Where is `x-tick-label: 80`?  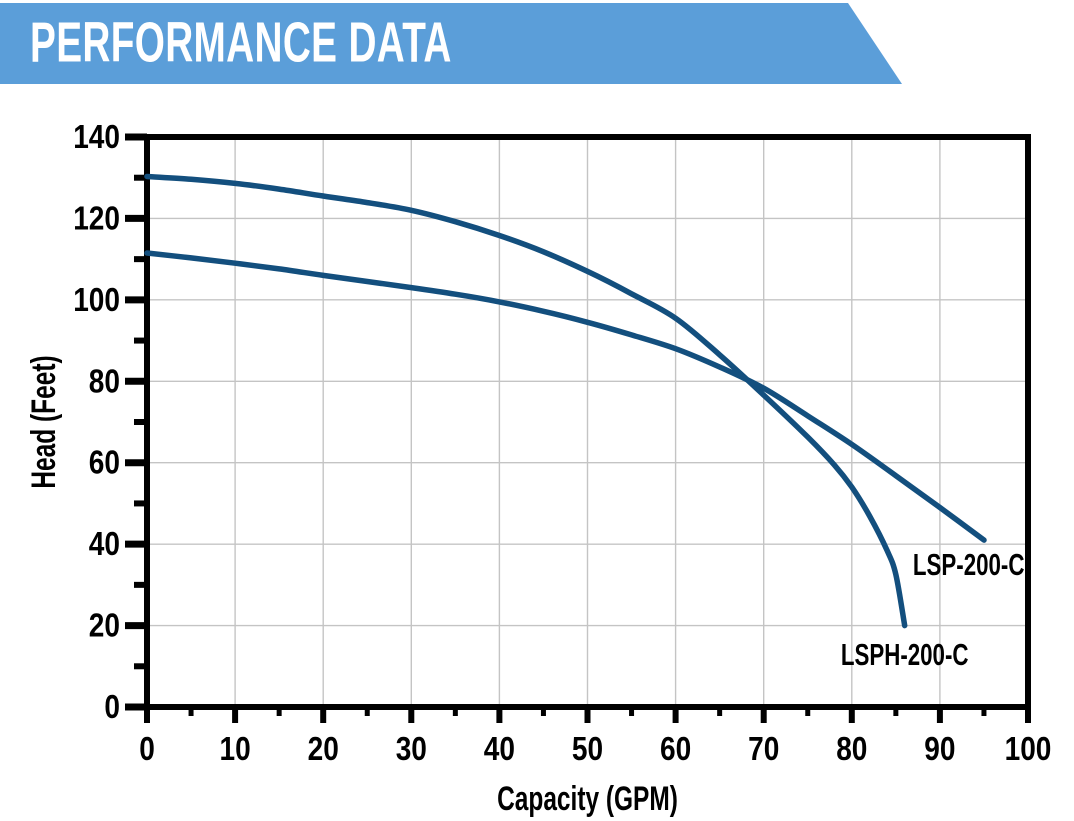 x-tick-label: 80 is located at coordinates (851, 749).